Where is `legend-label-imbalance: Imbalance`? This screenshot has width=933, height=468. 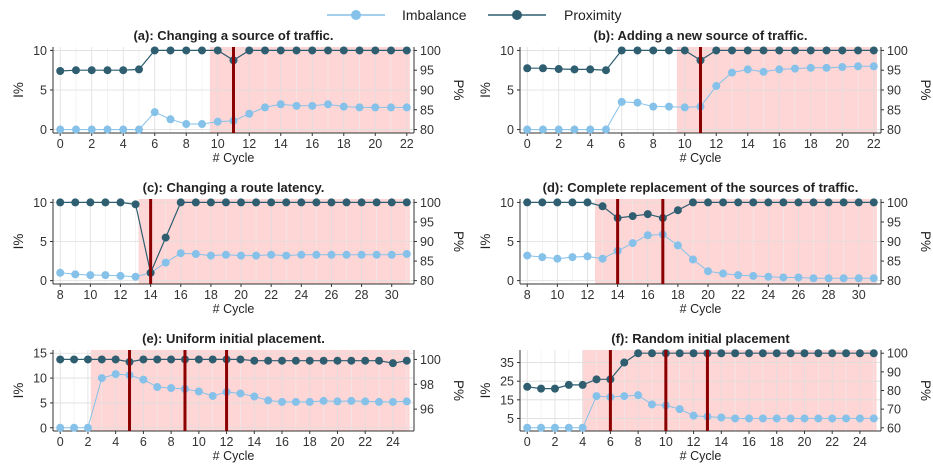
legend-label-imbalance: Imbalance is located at coordinates (434, 15).